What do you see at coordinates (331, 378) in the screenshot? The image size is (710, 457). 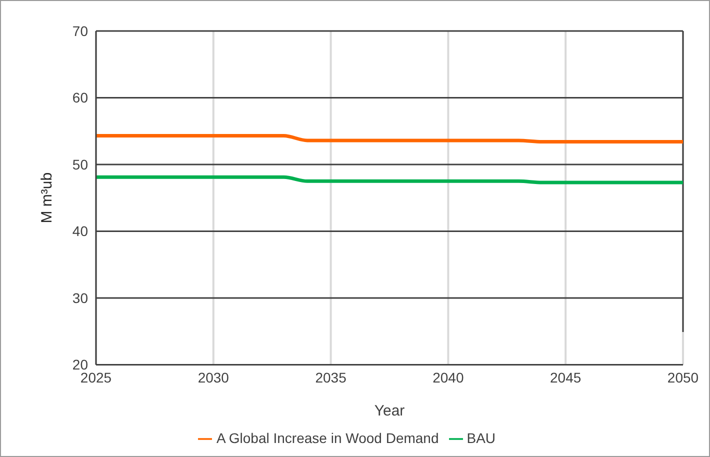 I see `x-tick-label: 2035` at bounding box center [331, 378].